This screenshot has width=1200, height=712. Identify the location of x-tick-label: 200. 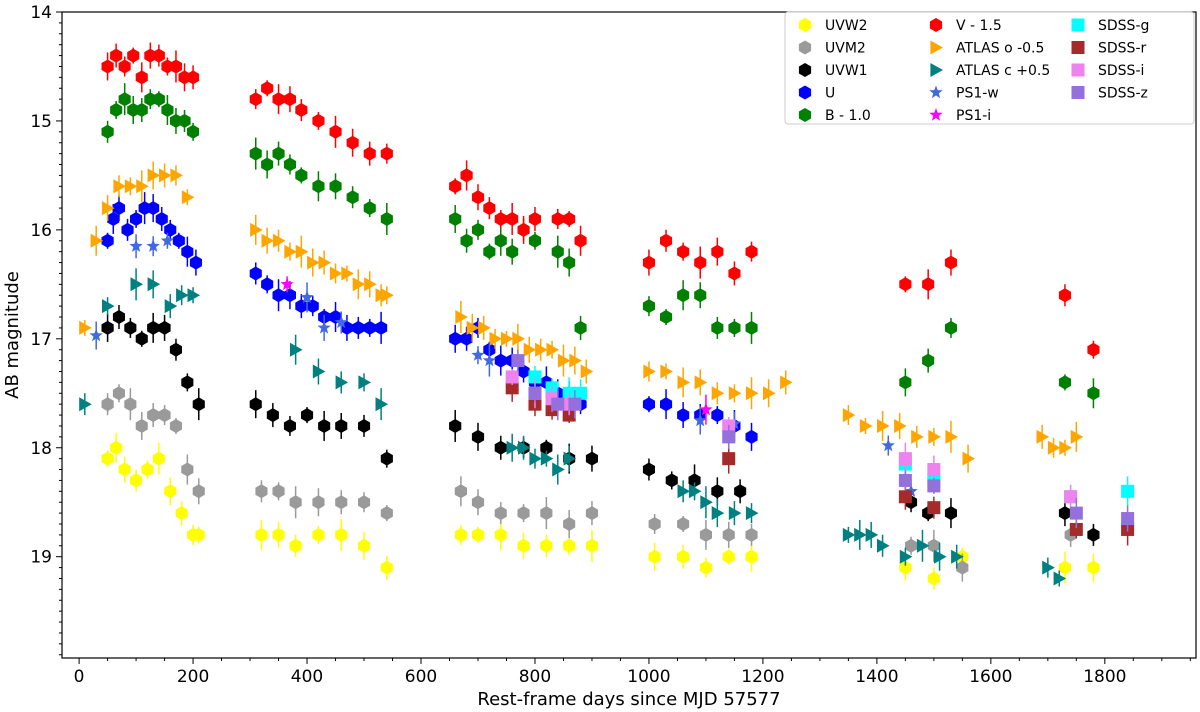
(193, 677).